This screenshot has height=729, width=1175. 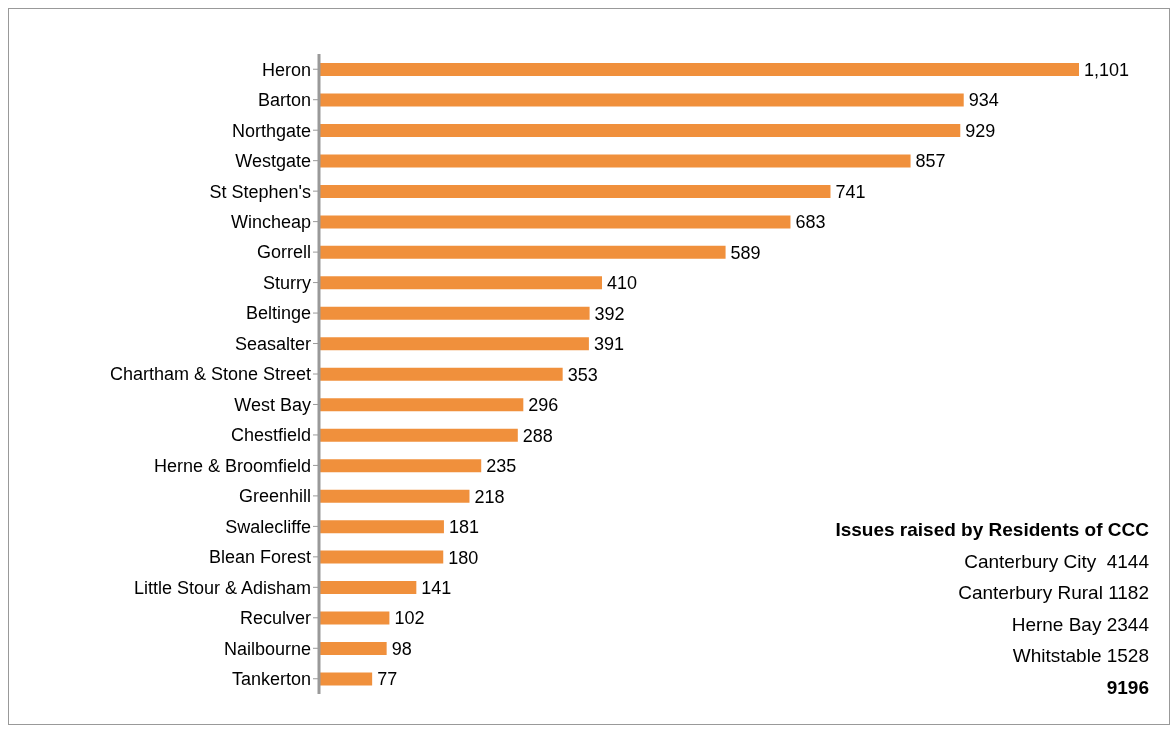 What do you see at coordinates (275, 618) in the screenshot?
I see `y-tick-label: Reculver` at bounding box center [275, 618].